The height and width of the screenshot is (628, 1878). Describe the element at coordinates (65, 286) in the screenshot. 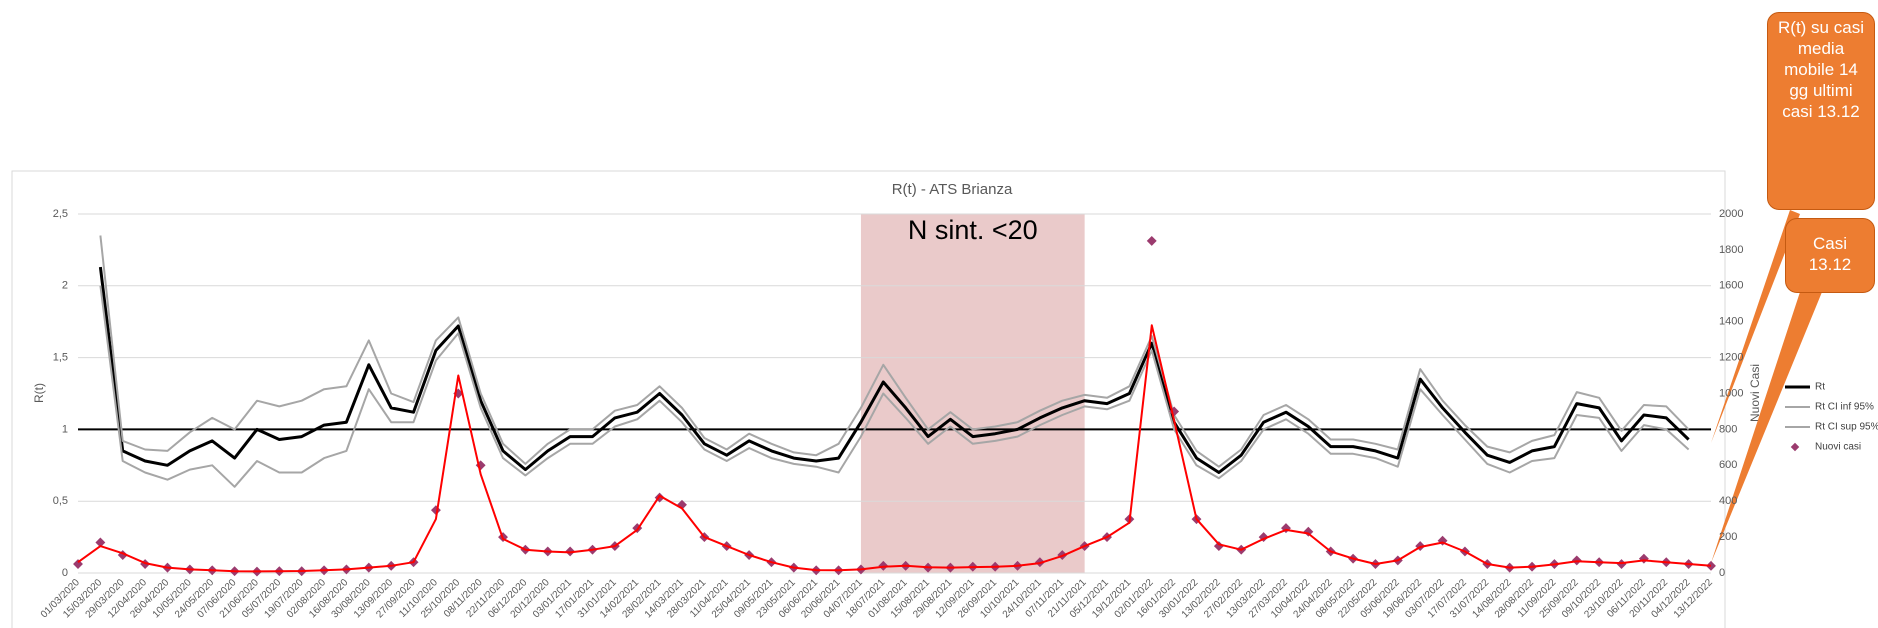

I see `y-tick-label: 2` at that location.